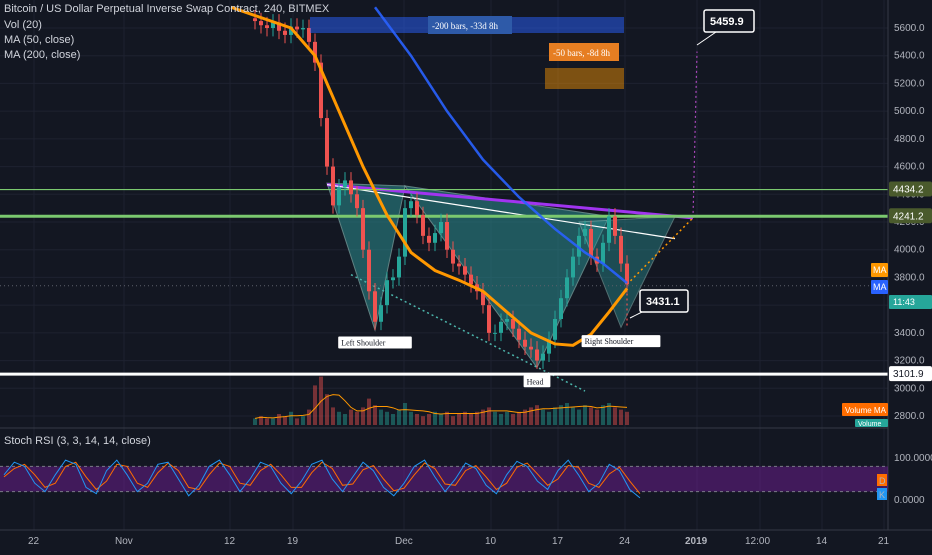  What do you see at coordinates (124, 541) in the screenshot?
I see `x-tick-label: Nov` at bounding box center [124, 541].